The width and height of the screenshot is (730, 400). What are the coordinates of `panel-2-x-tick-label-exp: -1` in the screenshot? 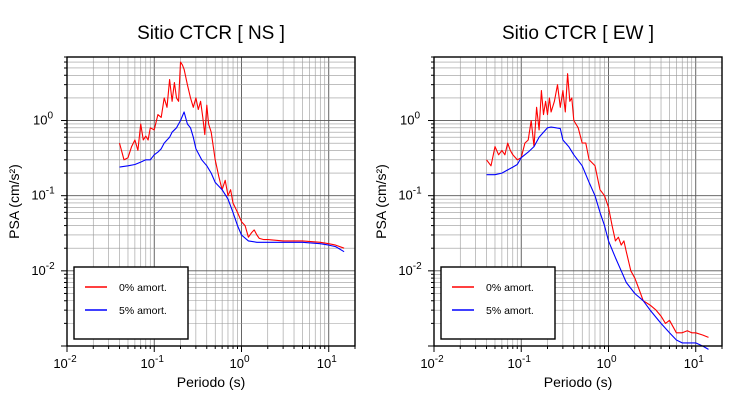 It's located at (526, 359).